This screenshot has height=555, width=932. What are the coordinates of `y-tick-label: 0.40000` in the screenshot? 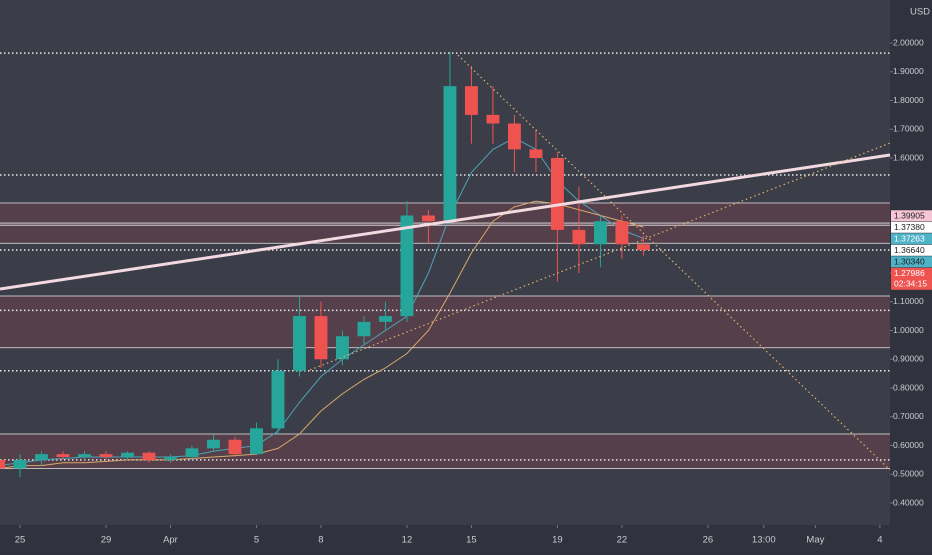 It's located at (908, 502).